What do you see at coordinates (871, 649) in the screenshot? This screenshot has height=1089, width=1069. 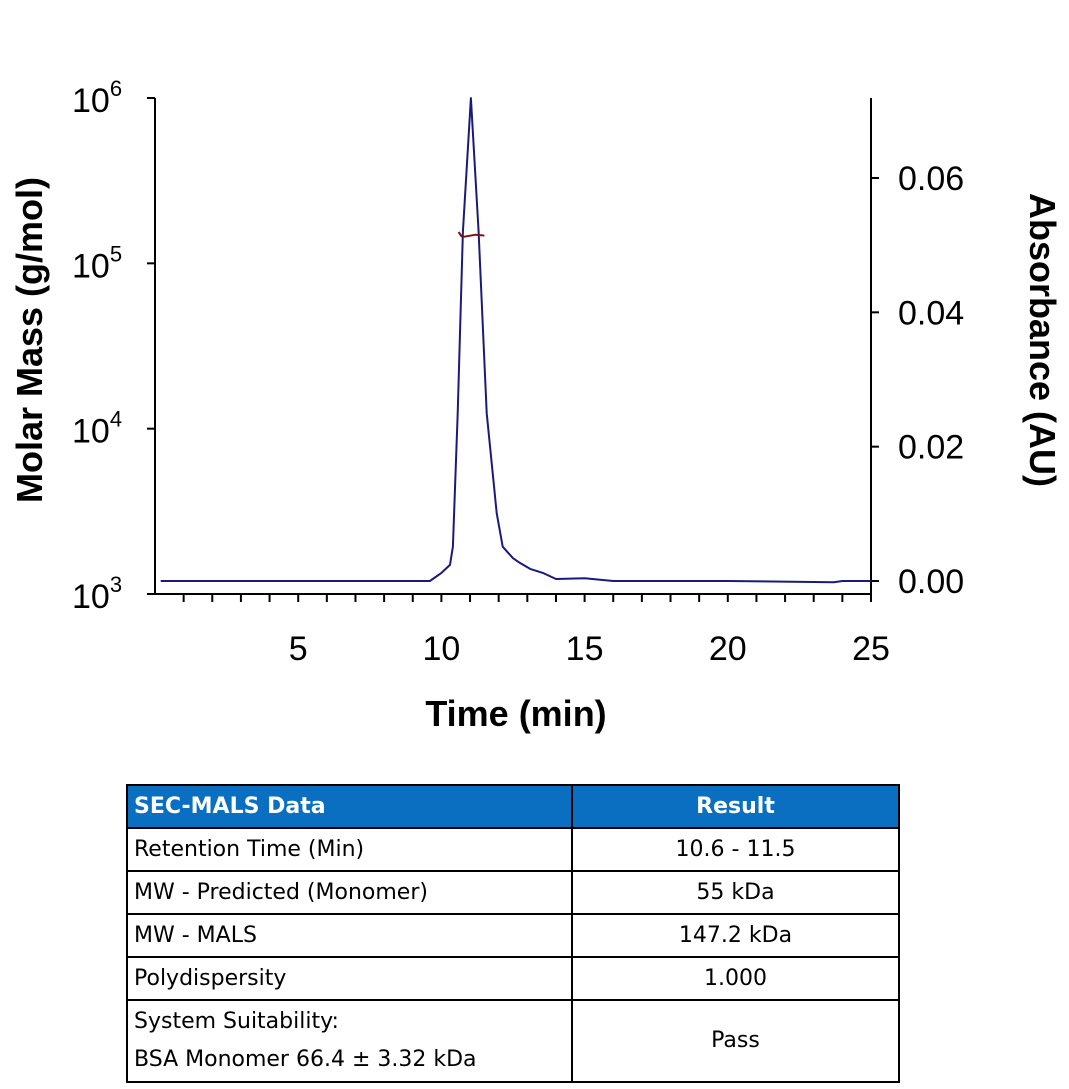 I see `x-tick-label: 25` at bounding box center [871, 649].